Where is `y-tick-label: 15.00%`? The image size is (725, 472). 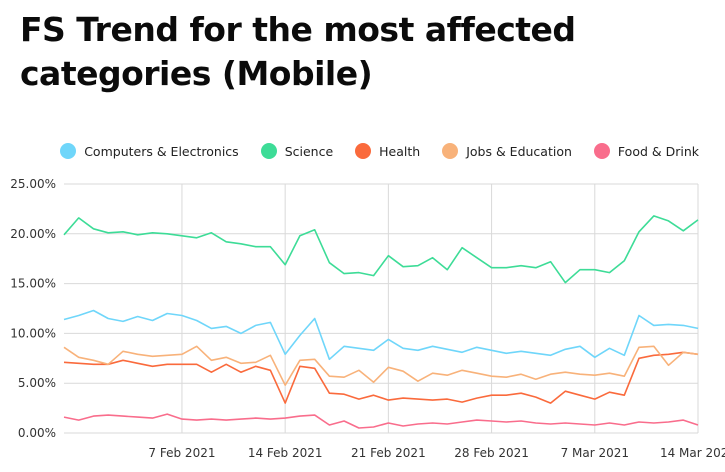
y-tick-label: 15.00% is located at coordinates (33, 284).